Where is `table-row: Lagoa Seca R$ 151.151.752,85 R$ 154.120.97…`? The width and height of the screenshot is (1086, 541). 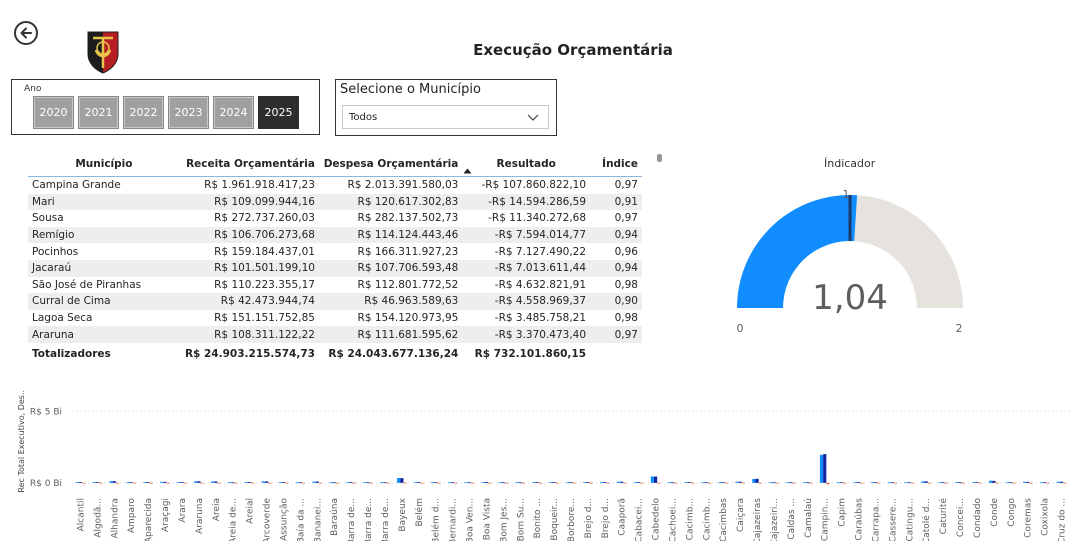 table-row: Lagoa Seca R$ 151.151.752,85 R$ 154.120.97… is located at coordinates (335, 318).